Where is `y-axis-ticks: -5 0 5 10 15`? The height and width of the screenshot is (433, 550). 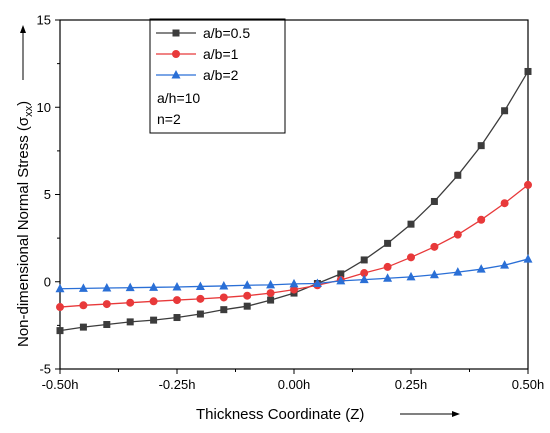 y-axis-ticks: -5 0 5 10 15 is located at coordinates (48, 195).